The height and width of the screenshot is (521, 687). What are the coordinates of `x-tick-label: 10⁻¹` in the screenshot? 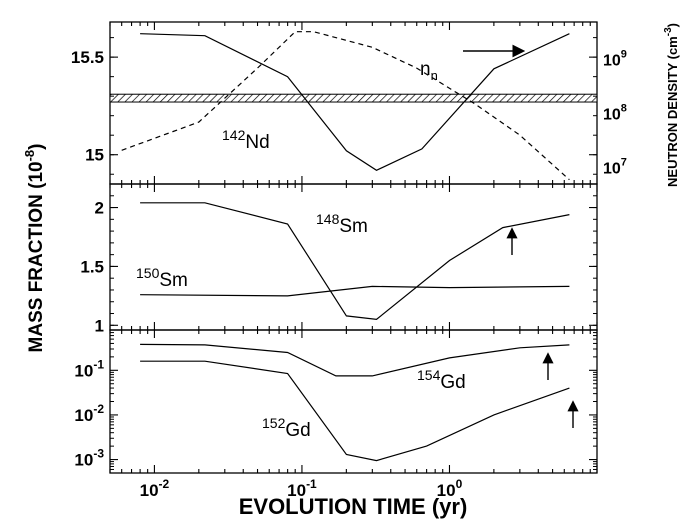 It's located at (302, 488).